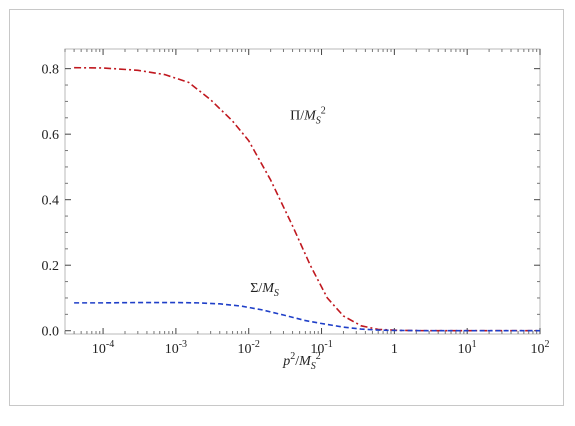  I want to click on x-tick-label: 10⁻³, so click(176, 348).